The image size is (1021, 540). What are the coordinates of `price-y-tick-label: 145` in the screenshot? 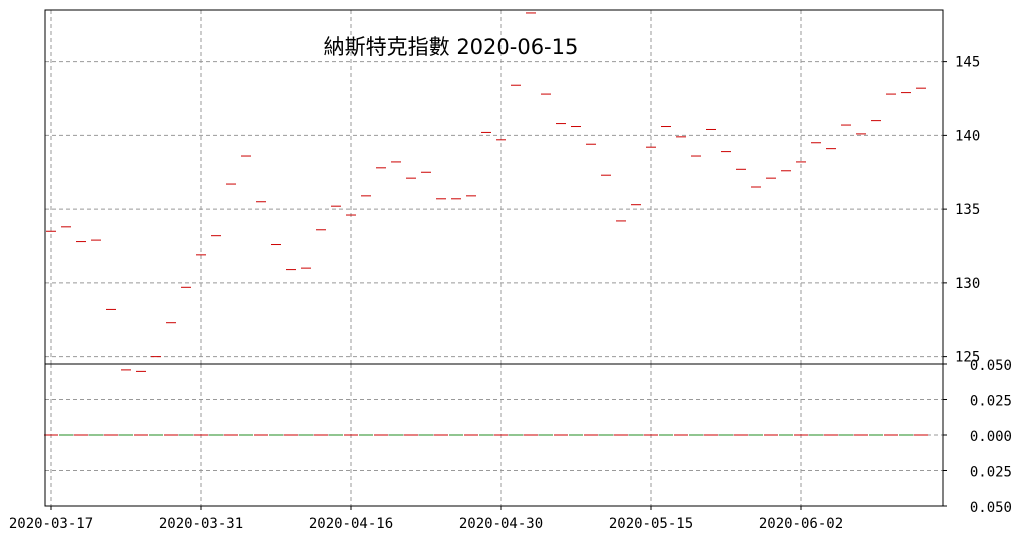 It's located at (967, 63).